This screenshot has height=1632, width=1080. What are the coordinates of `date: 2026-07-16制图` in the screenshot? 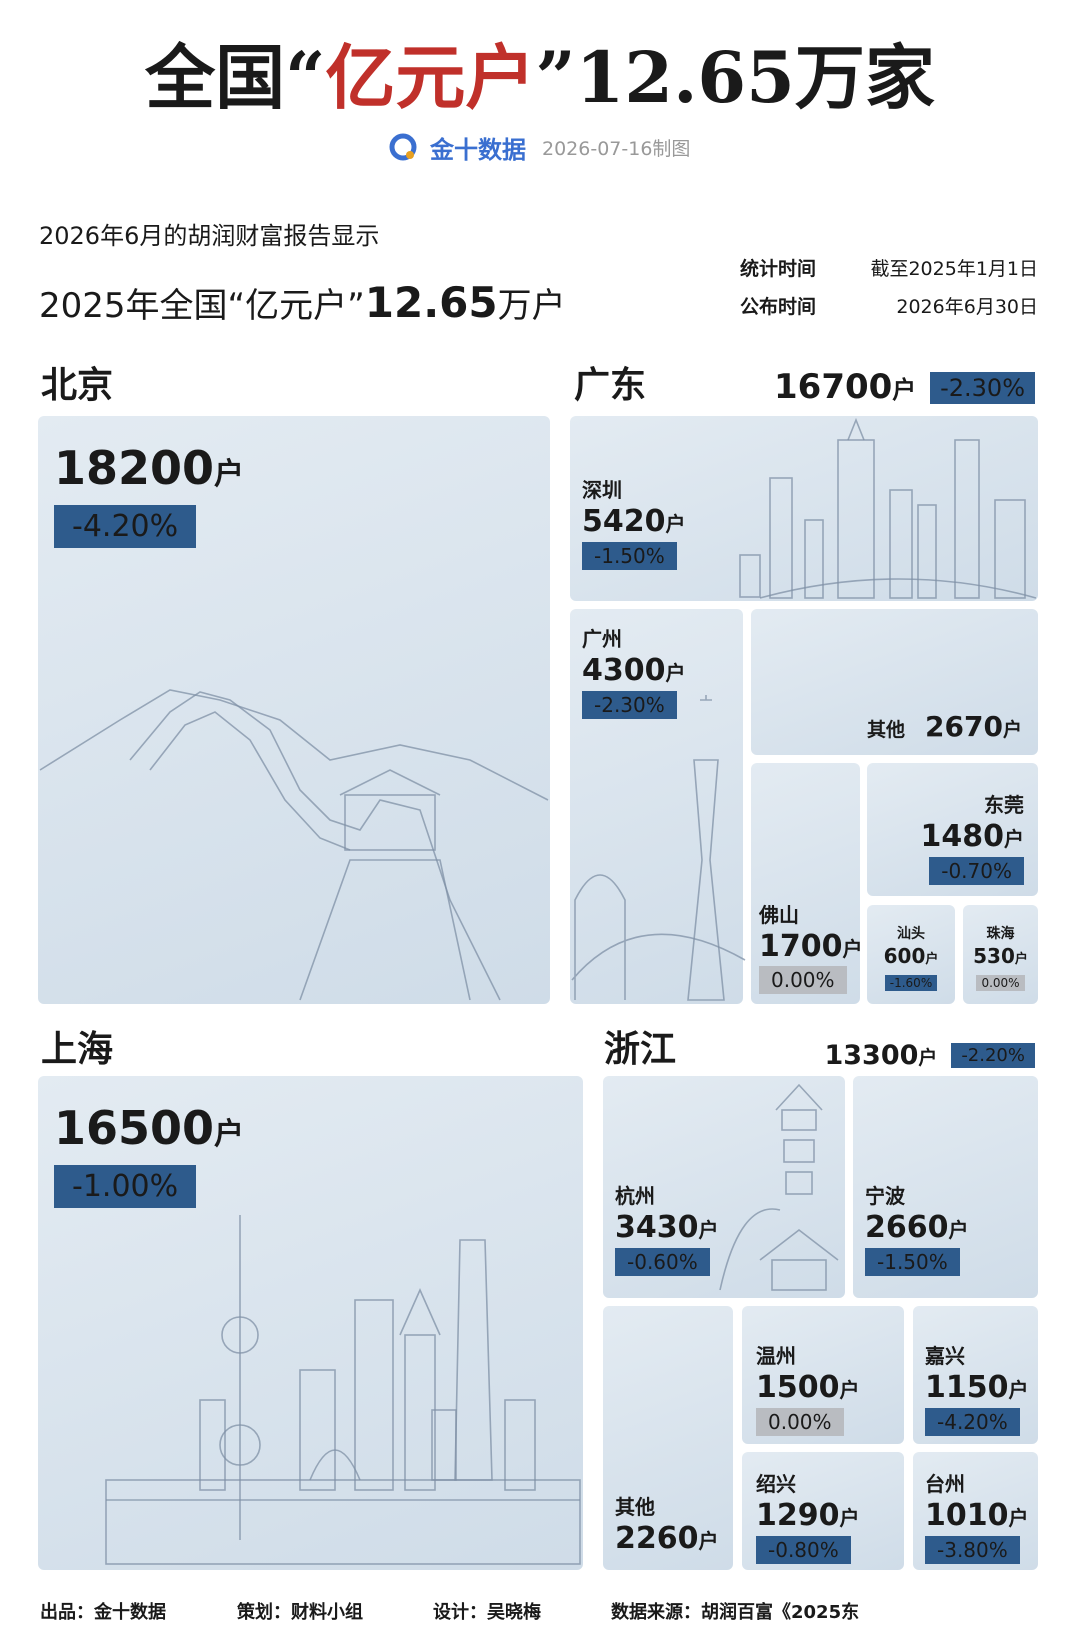 It's located at (616, 149).